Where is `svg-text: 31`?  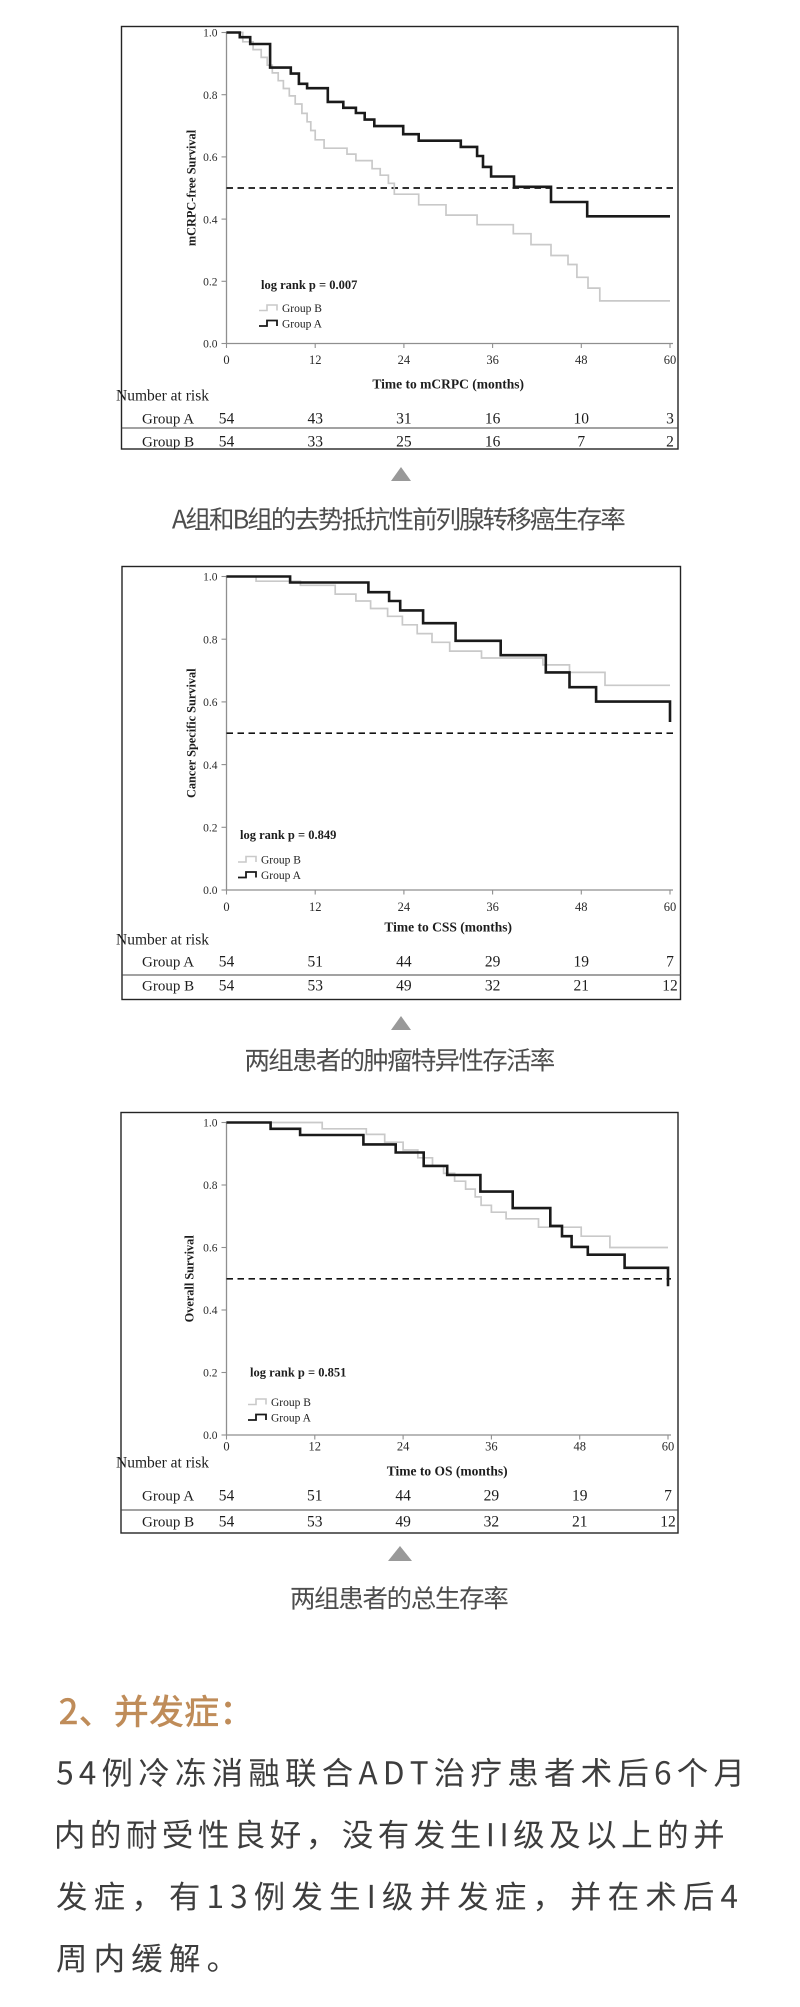 svg-text: 31 is located at coordinates (404, 419).